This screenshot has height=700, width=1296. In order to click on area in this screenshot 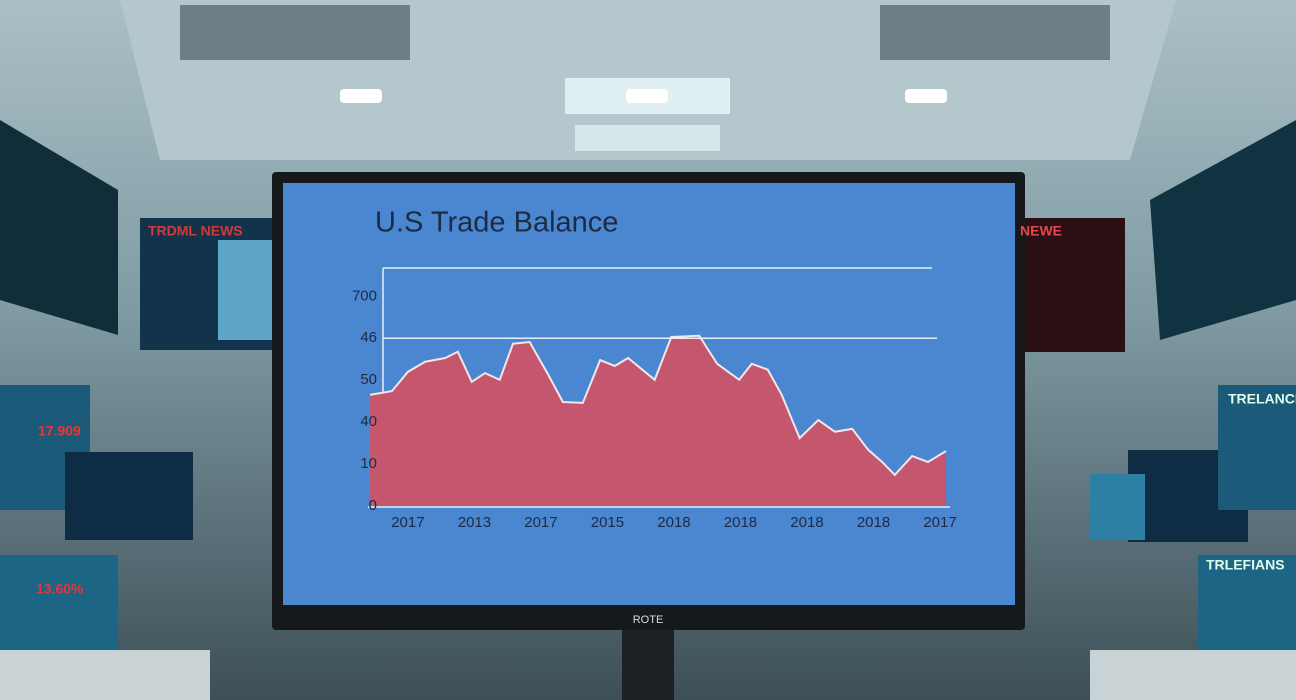, I will do `click(658, 420)`.